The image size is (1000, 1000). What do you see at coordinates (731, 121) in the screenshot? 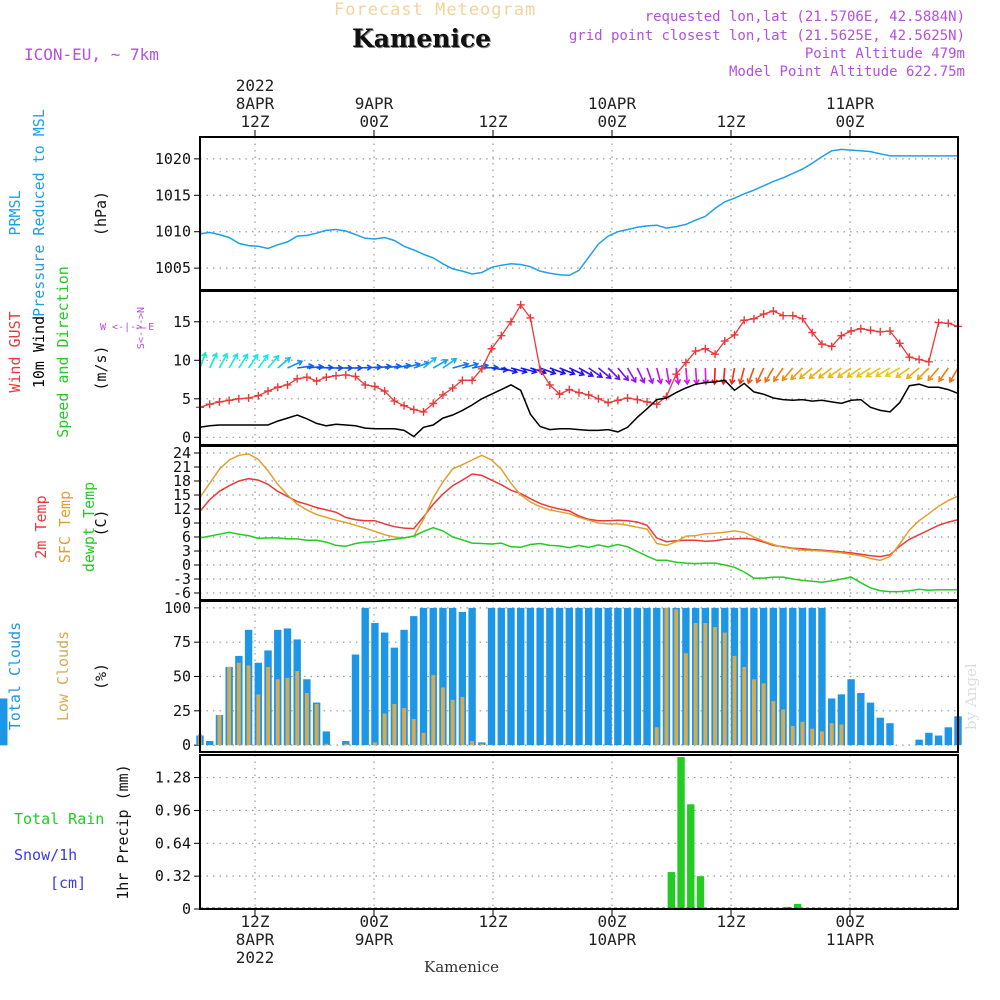
I see `top-time-label: 12Z` at bounding box center [731, 121].